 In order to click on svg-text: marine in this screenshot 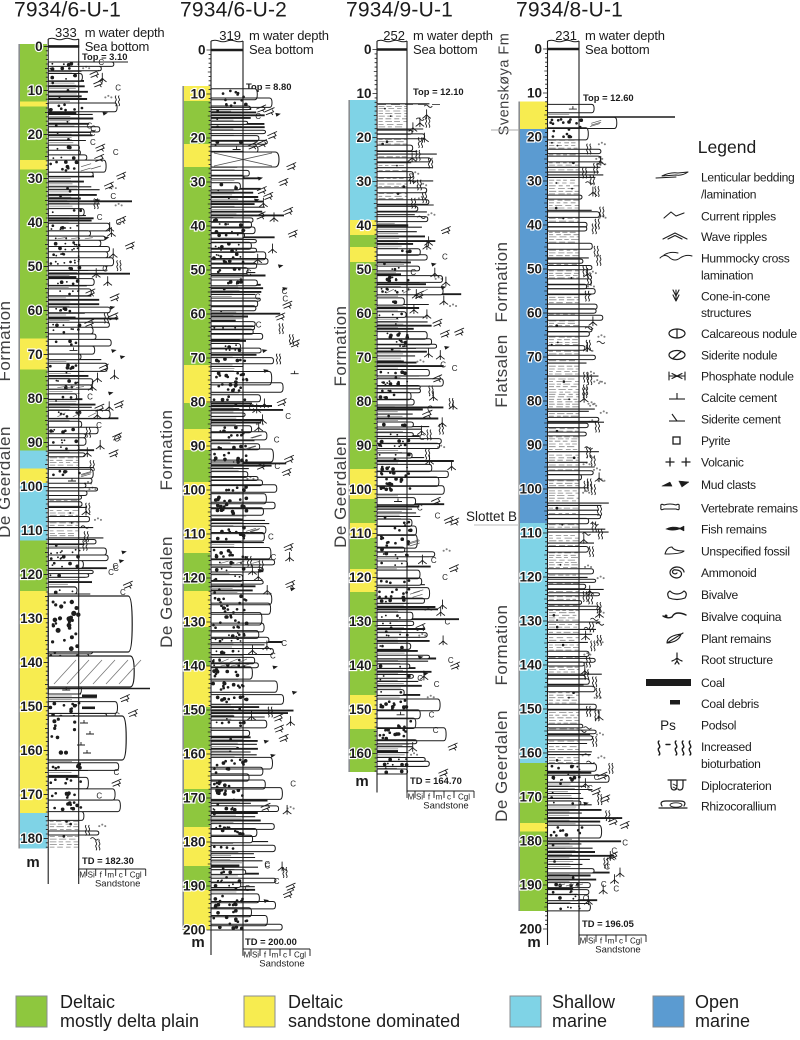, I will do `click(579, 1021)`.